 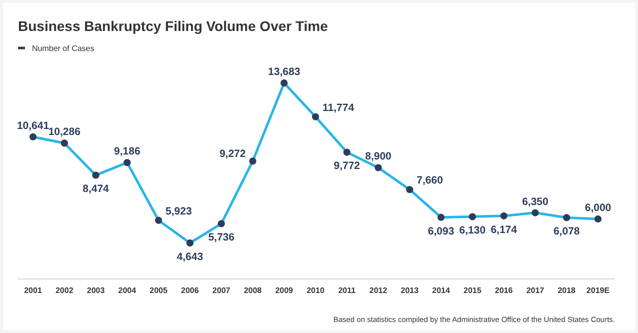 I want to click on x-tick-label: 2017, so click(x=535, y=290).